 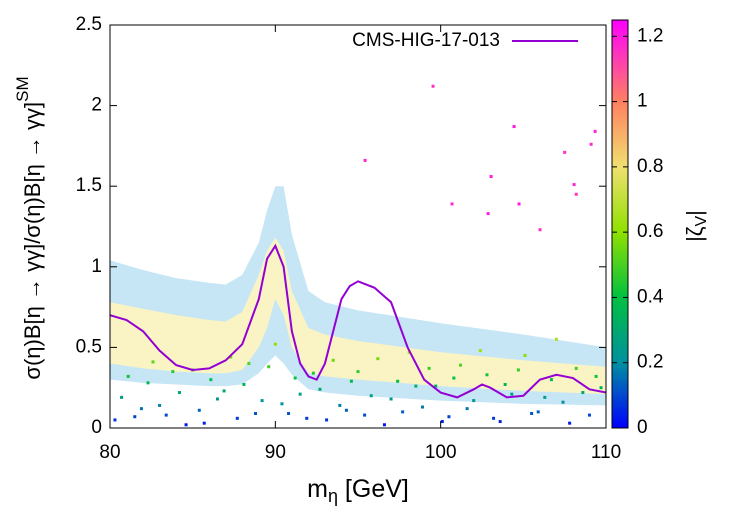 I want to click on x-tick-label: 80, so click(x=109, y=452).